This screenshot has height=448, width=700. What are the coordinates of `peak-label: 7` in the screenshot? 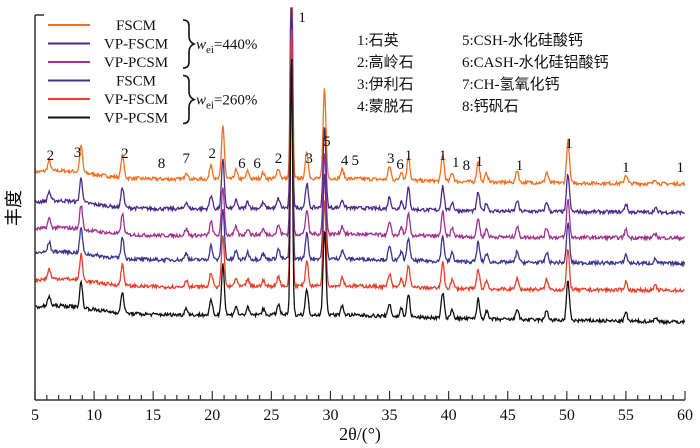 It's located at (187, 159).